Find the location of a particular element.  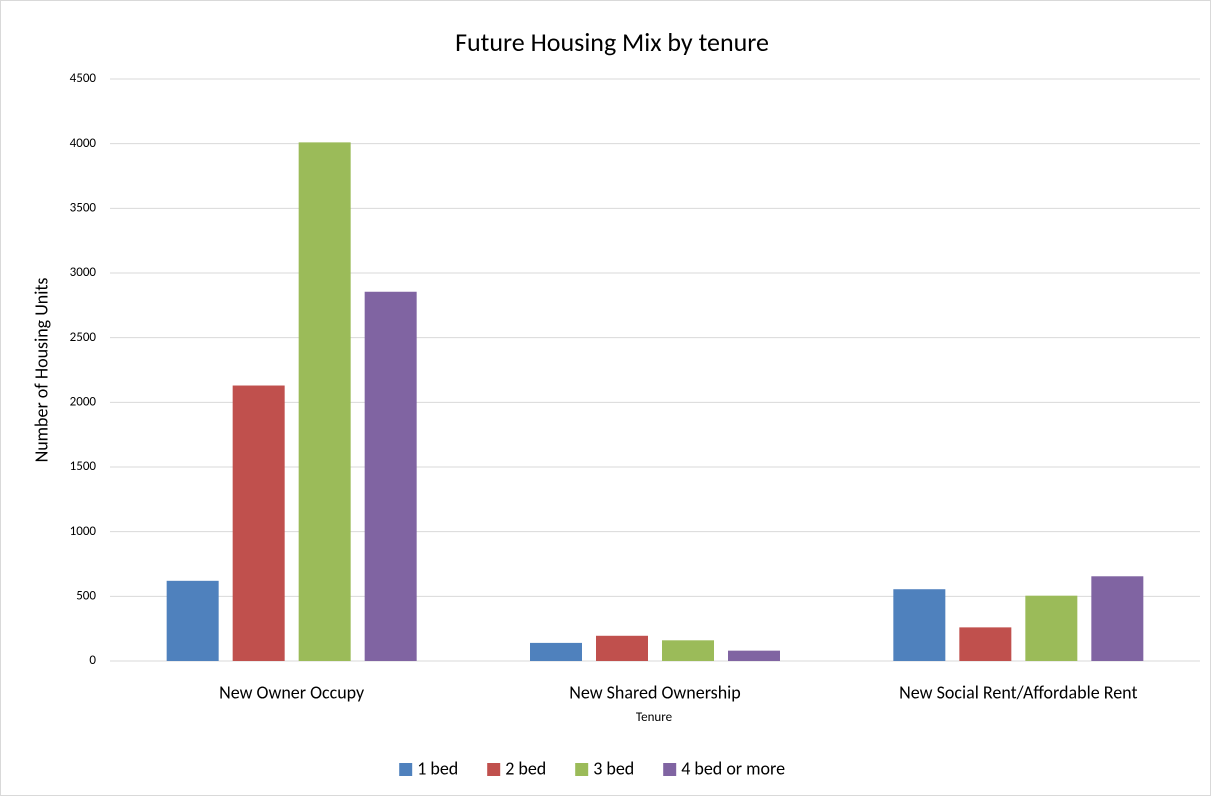

chart-title: Future Housing Mix by tenure is located at coordinates (612, 42).